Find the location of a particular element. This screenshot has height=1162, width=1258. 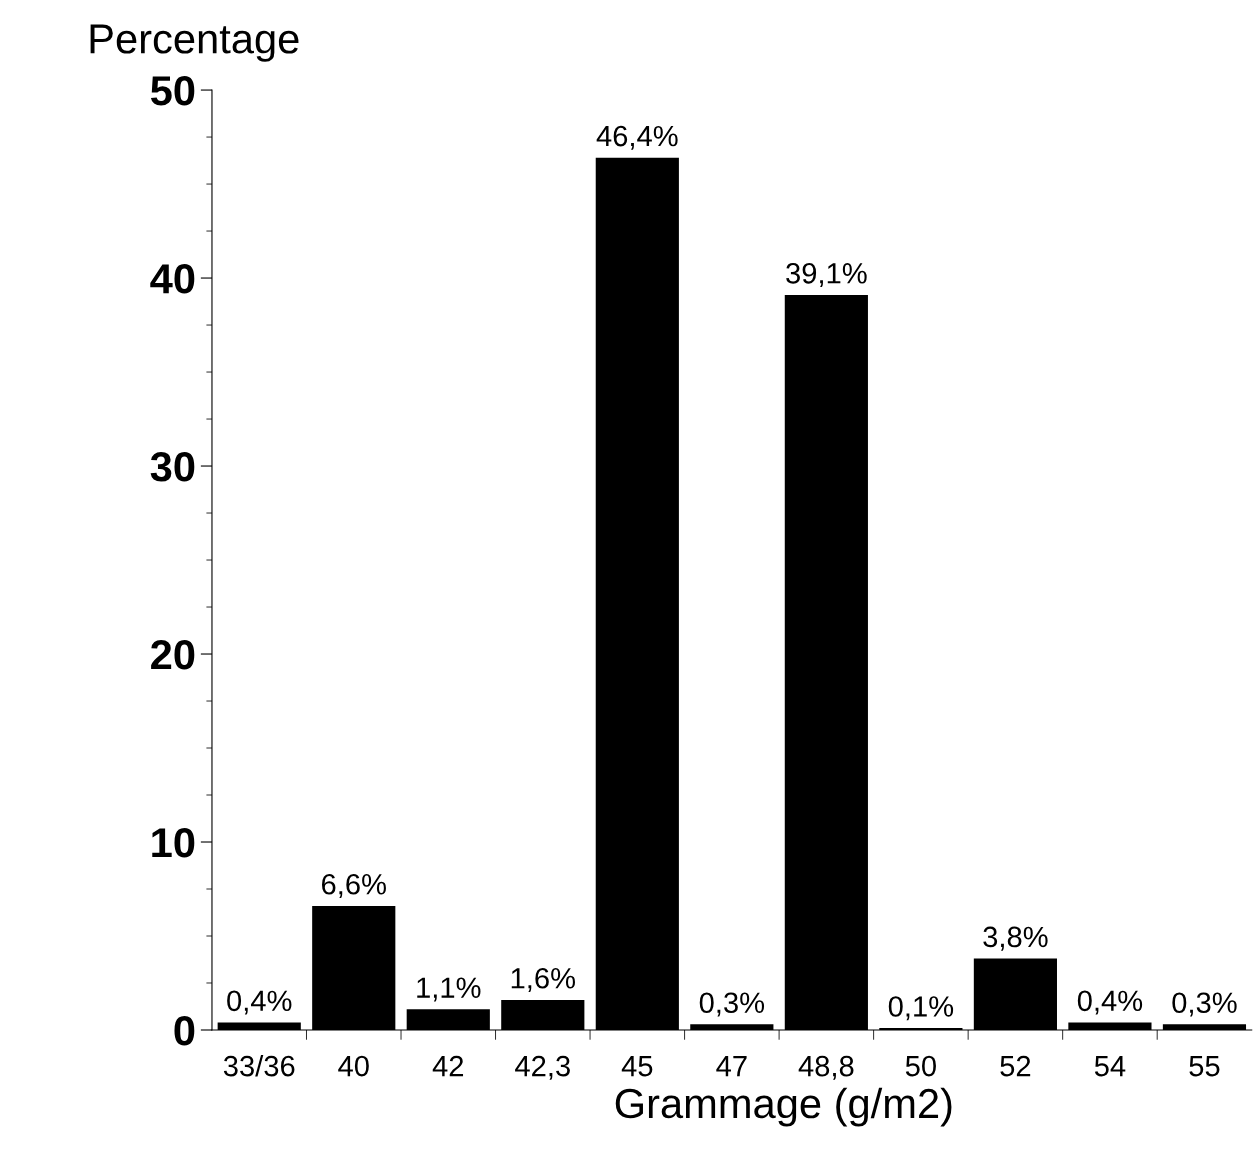

data-label: 6,6% is located at coordinates (354, 886).